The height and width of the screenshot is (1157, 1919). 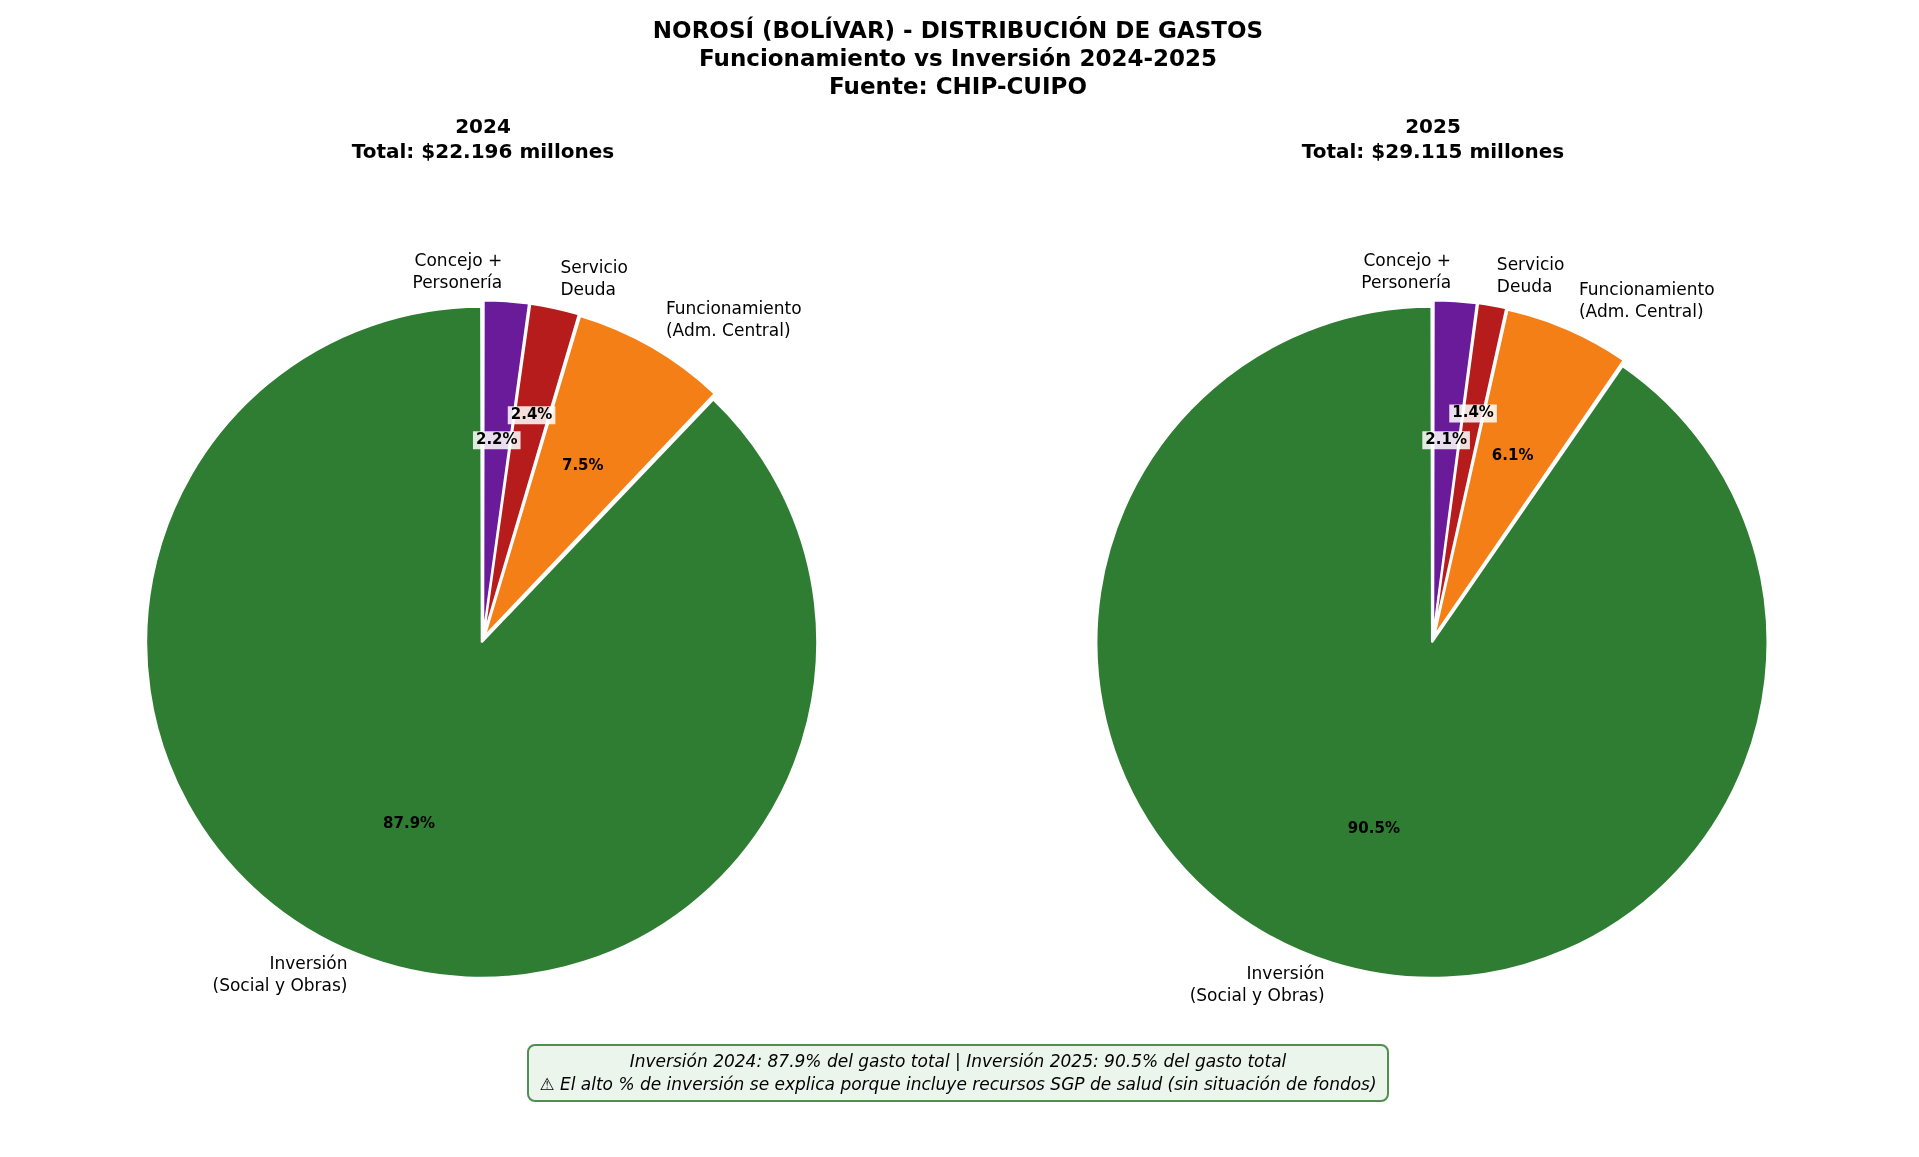 What do you see at coordinates (1512, 455) in the screenshot?
I see `data-label: 6.1%` at bounding box center [1512, 455].